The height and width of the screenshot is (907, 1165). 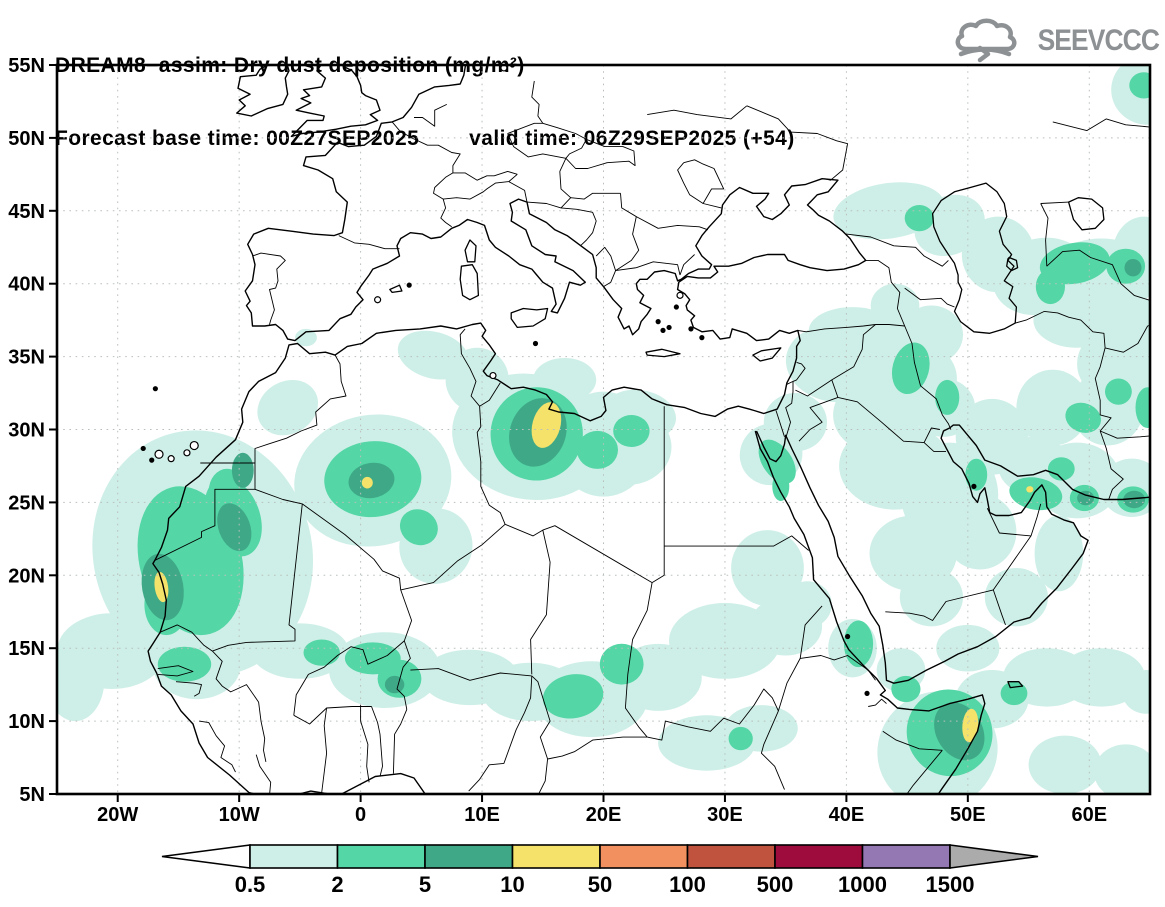 What do you see at coordinates (26, 212) in the screenshot?
I see `y-axis-label: 45N` at bounding box center [26, 212].